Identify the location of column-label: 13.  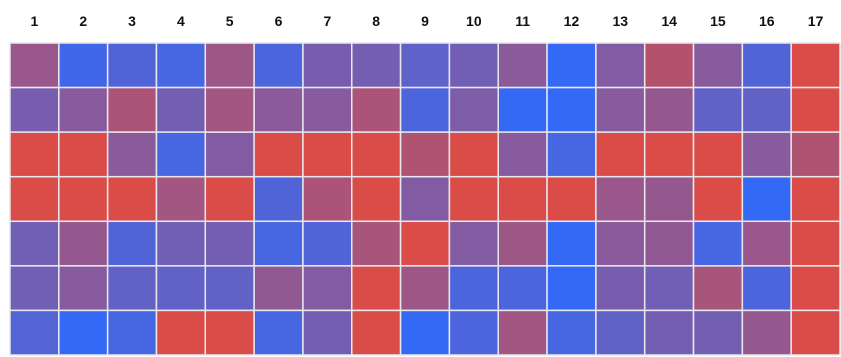
(621, 21).